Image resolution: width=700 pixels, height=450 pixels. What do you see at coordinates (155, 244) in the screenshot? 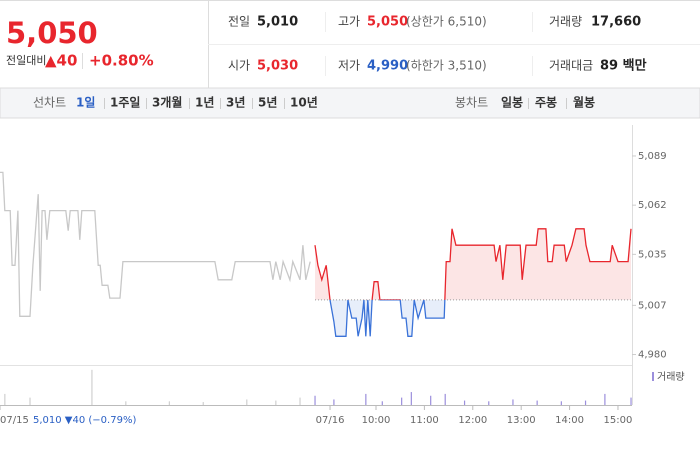
I see `price-line` at bounding box center [155, 244].